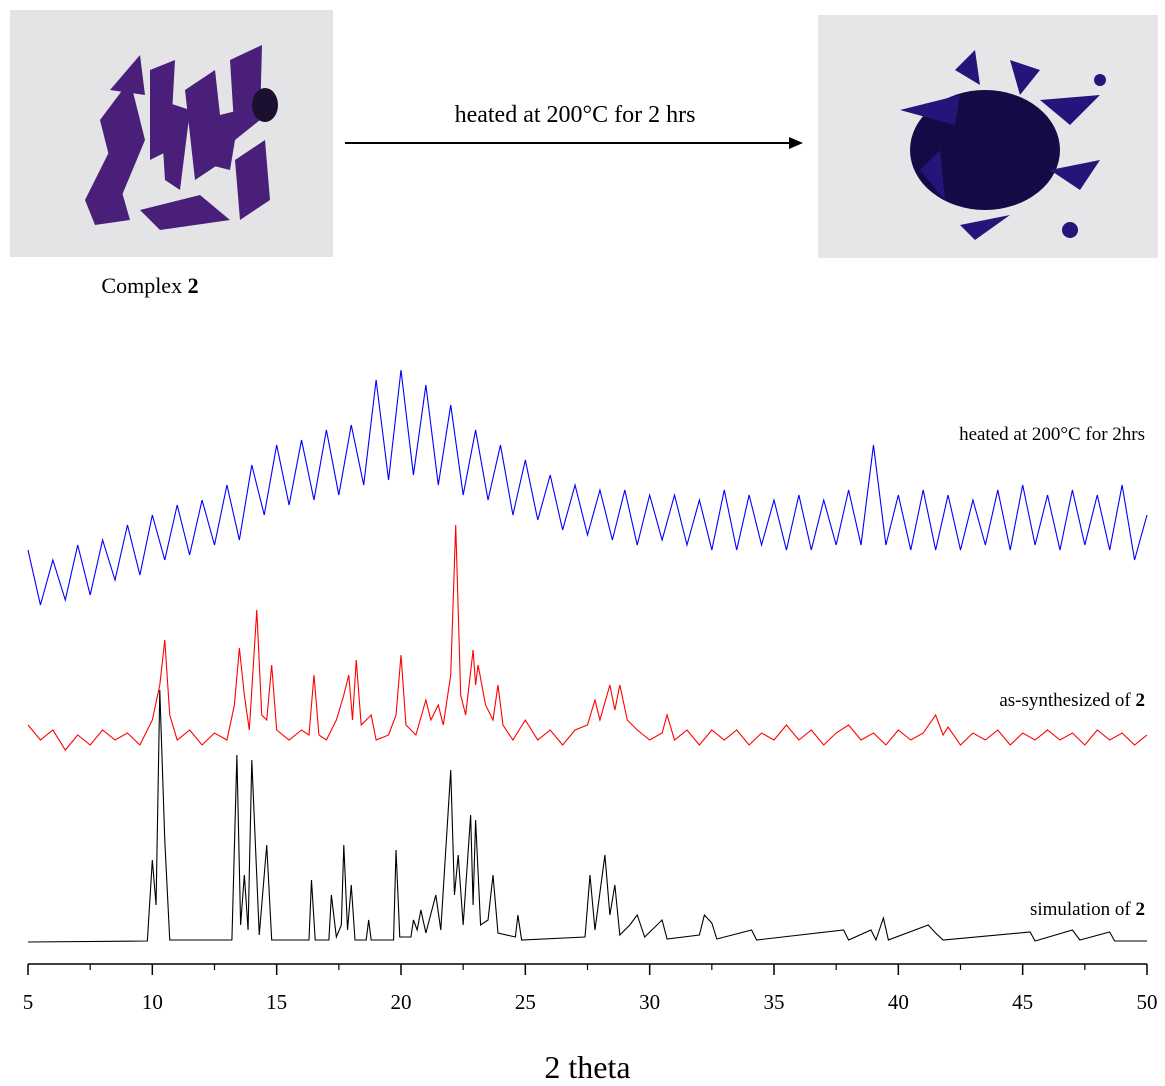 Image resolution: width=1165 pixels, height=1086 pixels. What do you see at coordinates (575, 115) in the screenshot?
I see `arrow-label: heated at 200°C for 2 hrs` at bounding box center [575, 115].